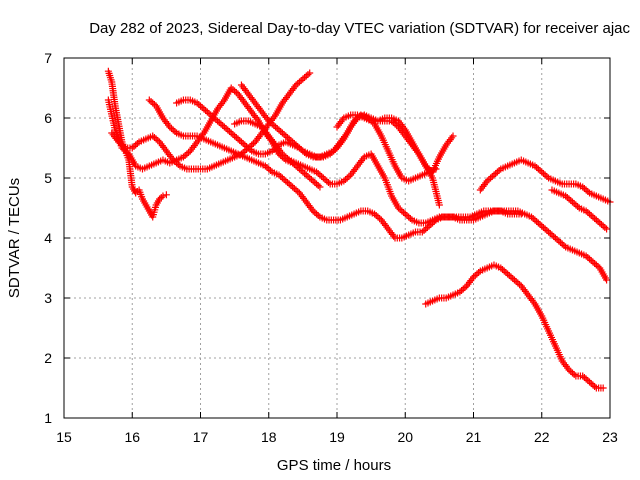  I want to click on x-tick-label: 17, so click(201, 437).